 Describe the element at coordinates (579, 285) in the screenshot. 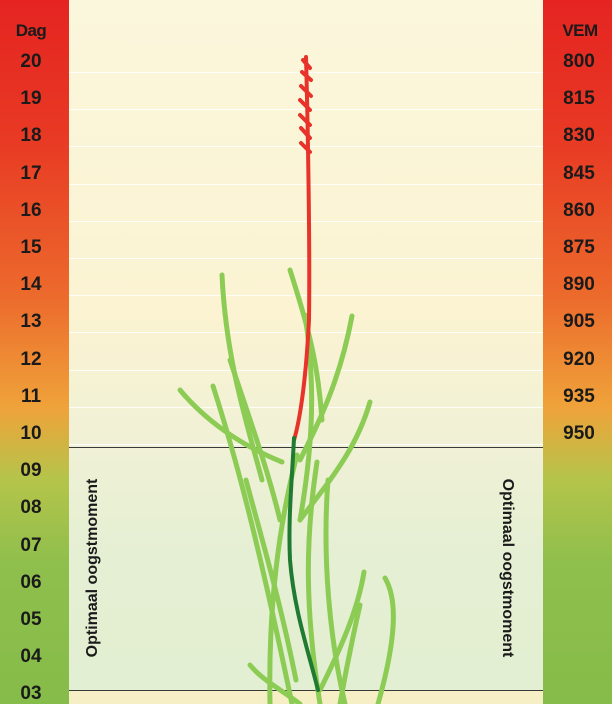

I see `vem-label: 890` at that location.